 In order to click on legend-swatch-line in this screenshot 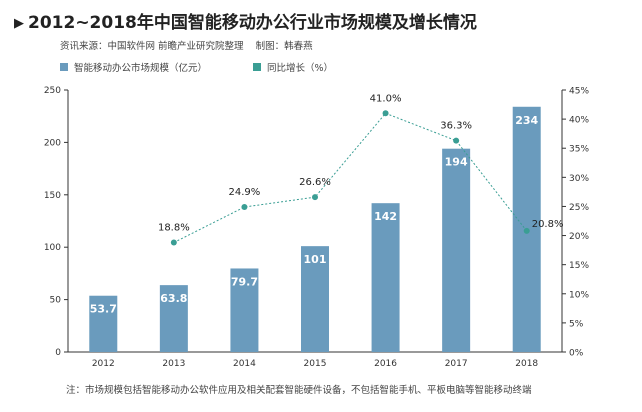, I will do `click(257, 67)`.